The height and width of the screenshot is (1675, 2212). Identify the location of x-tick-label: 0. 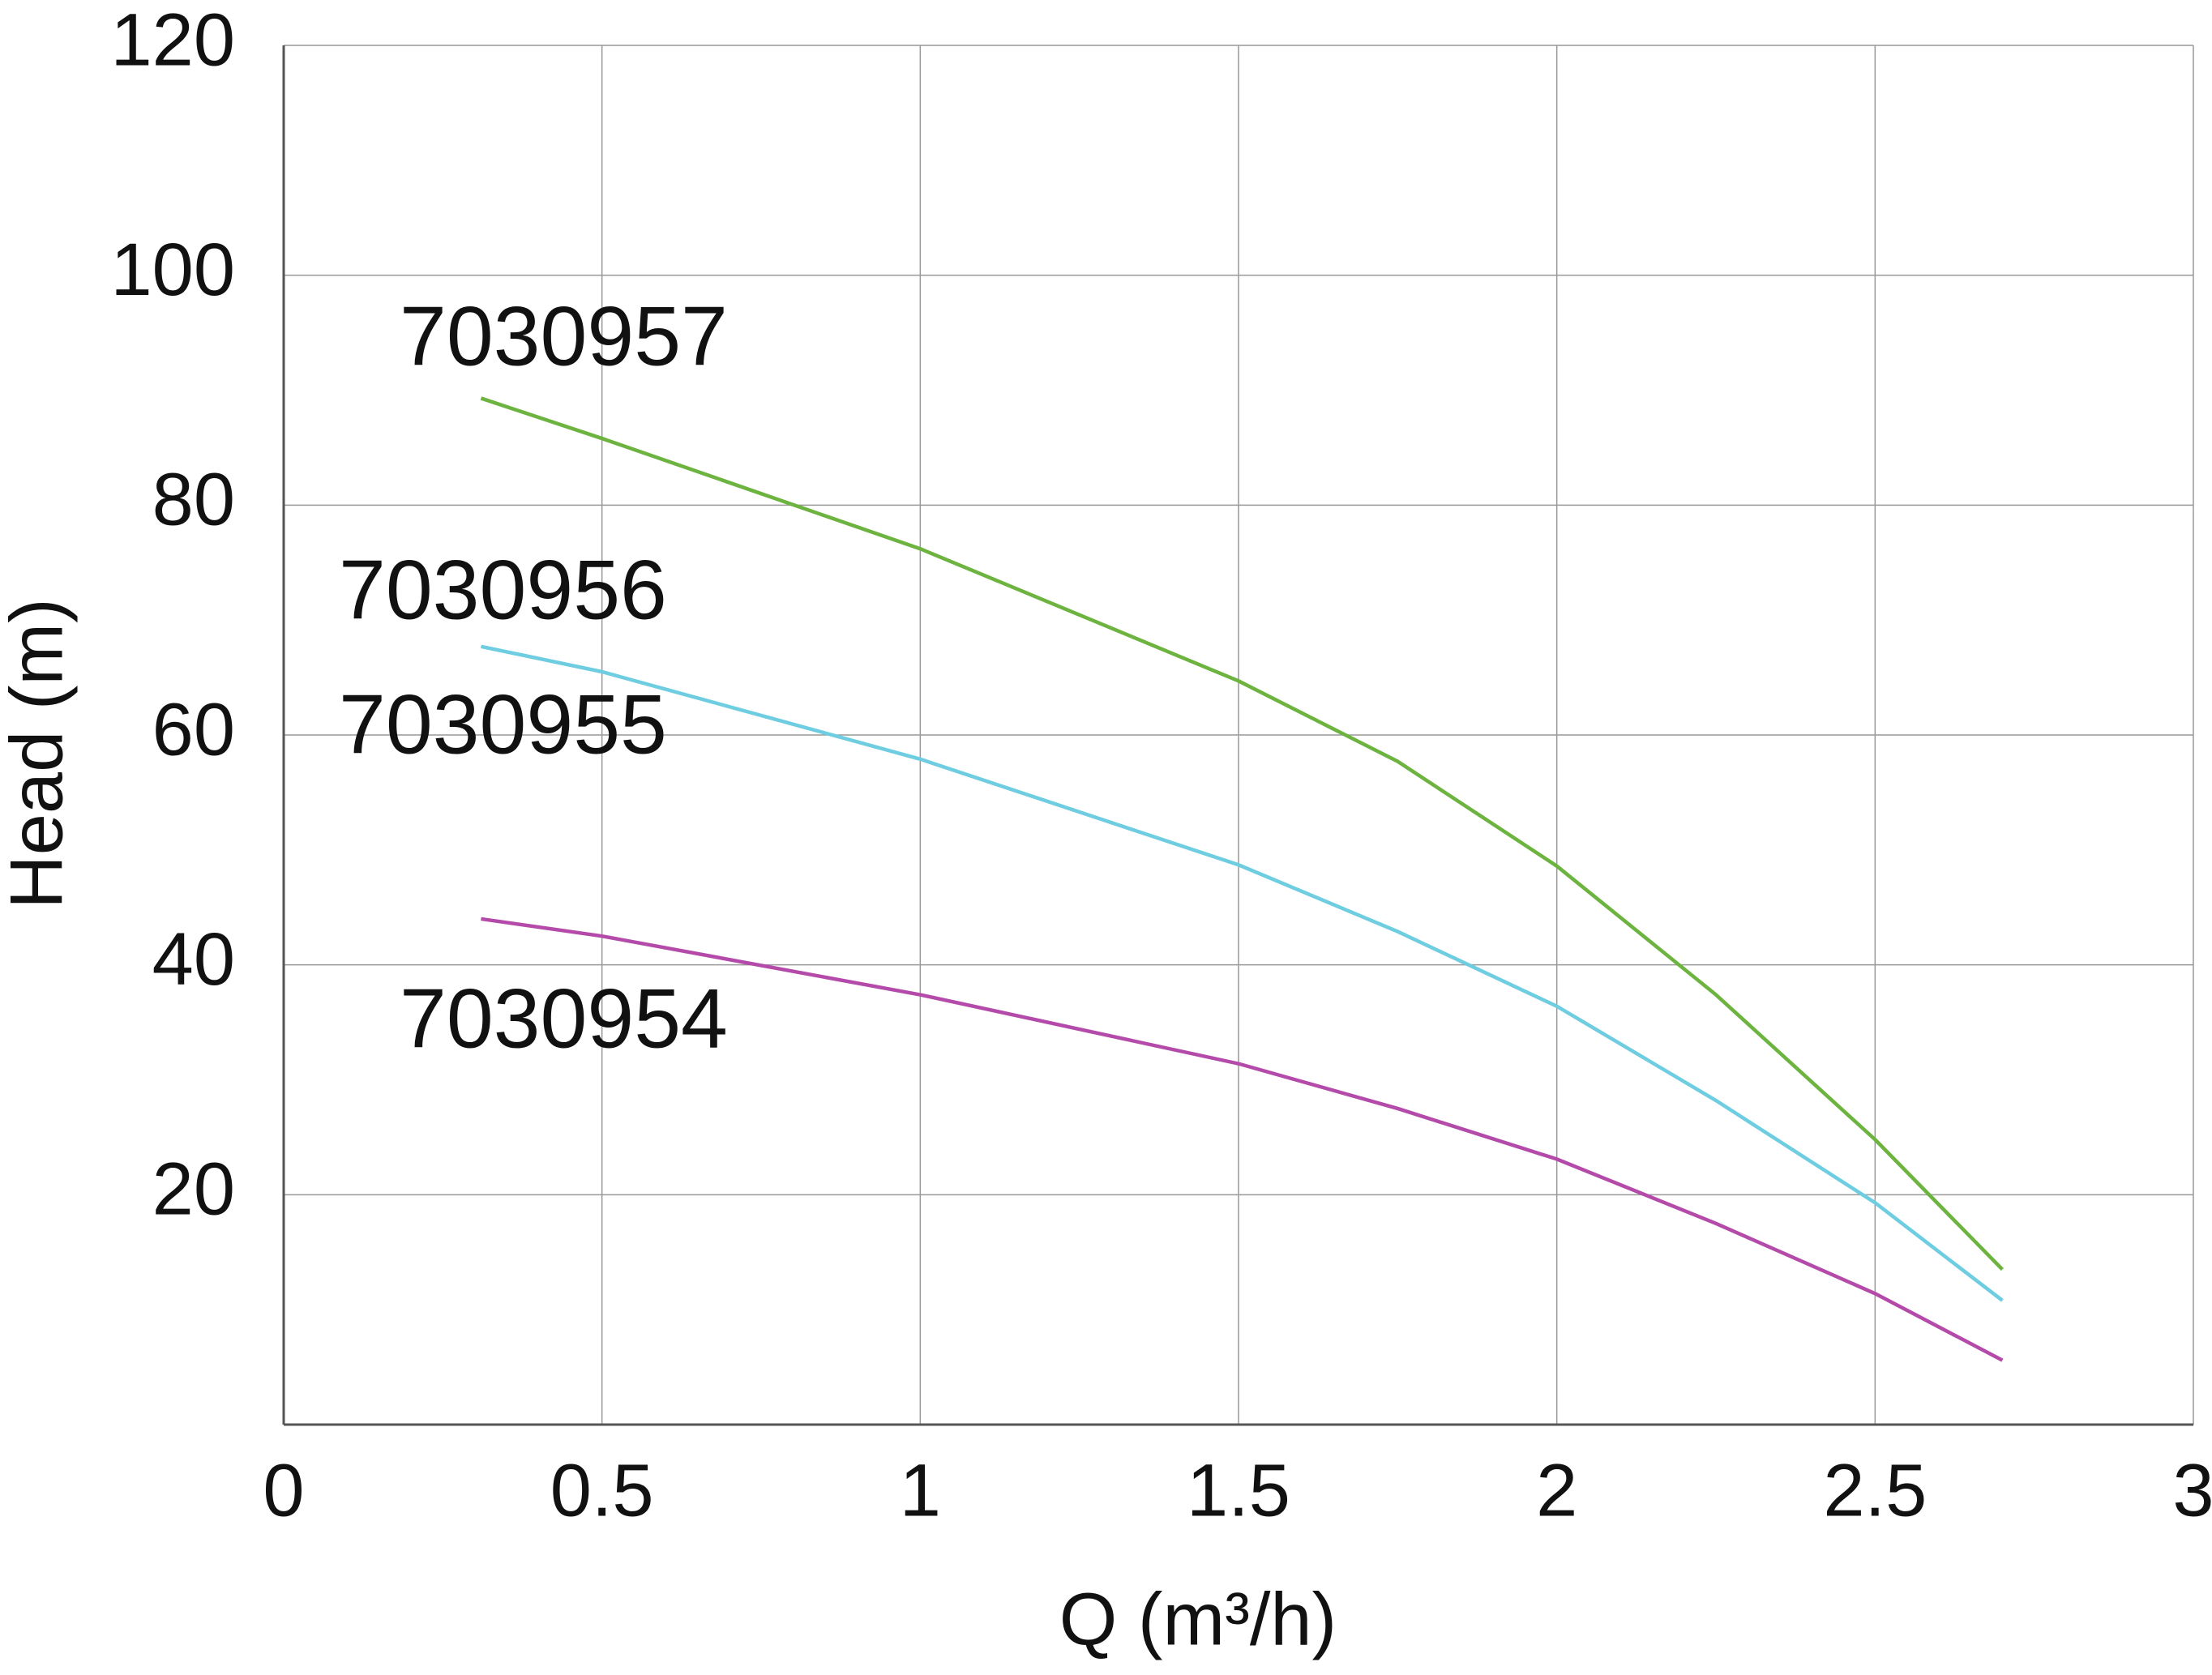
(283, 1490).